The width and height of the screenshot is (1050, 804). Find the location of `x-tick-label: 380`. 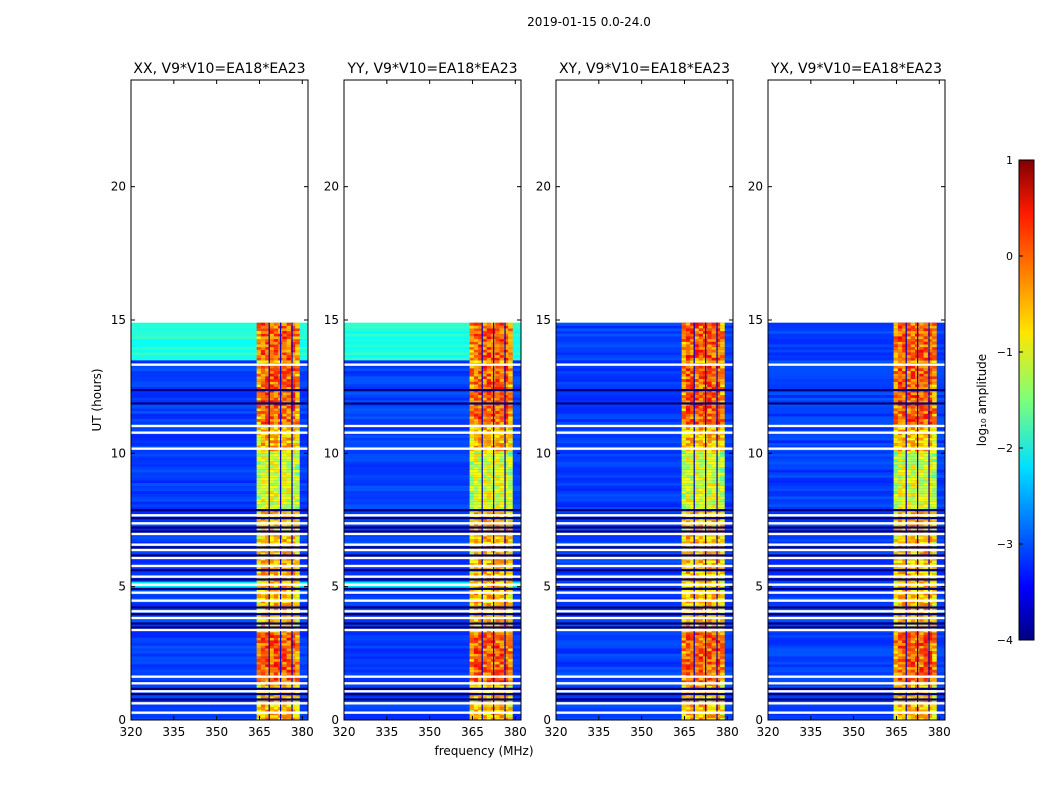

x-tick-label: 380 is located at coordinates (515, 732).